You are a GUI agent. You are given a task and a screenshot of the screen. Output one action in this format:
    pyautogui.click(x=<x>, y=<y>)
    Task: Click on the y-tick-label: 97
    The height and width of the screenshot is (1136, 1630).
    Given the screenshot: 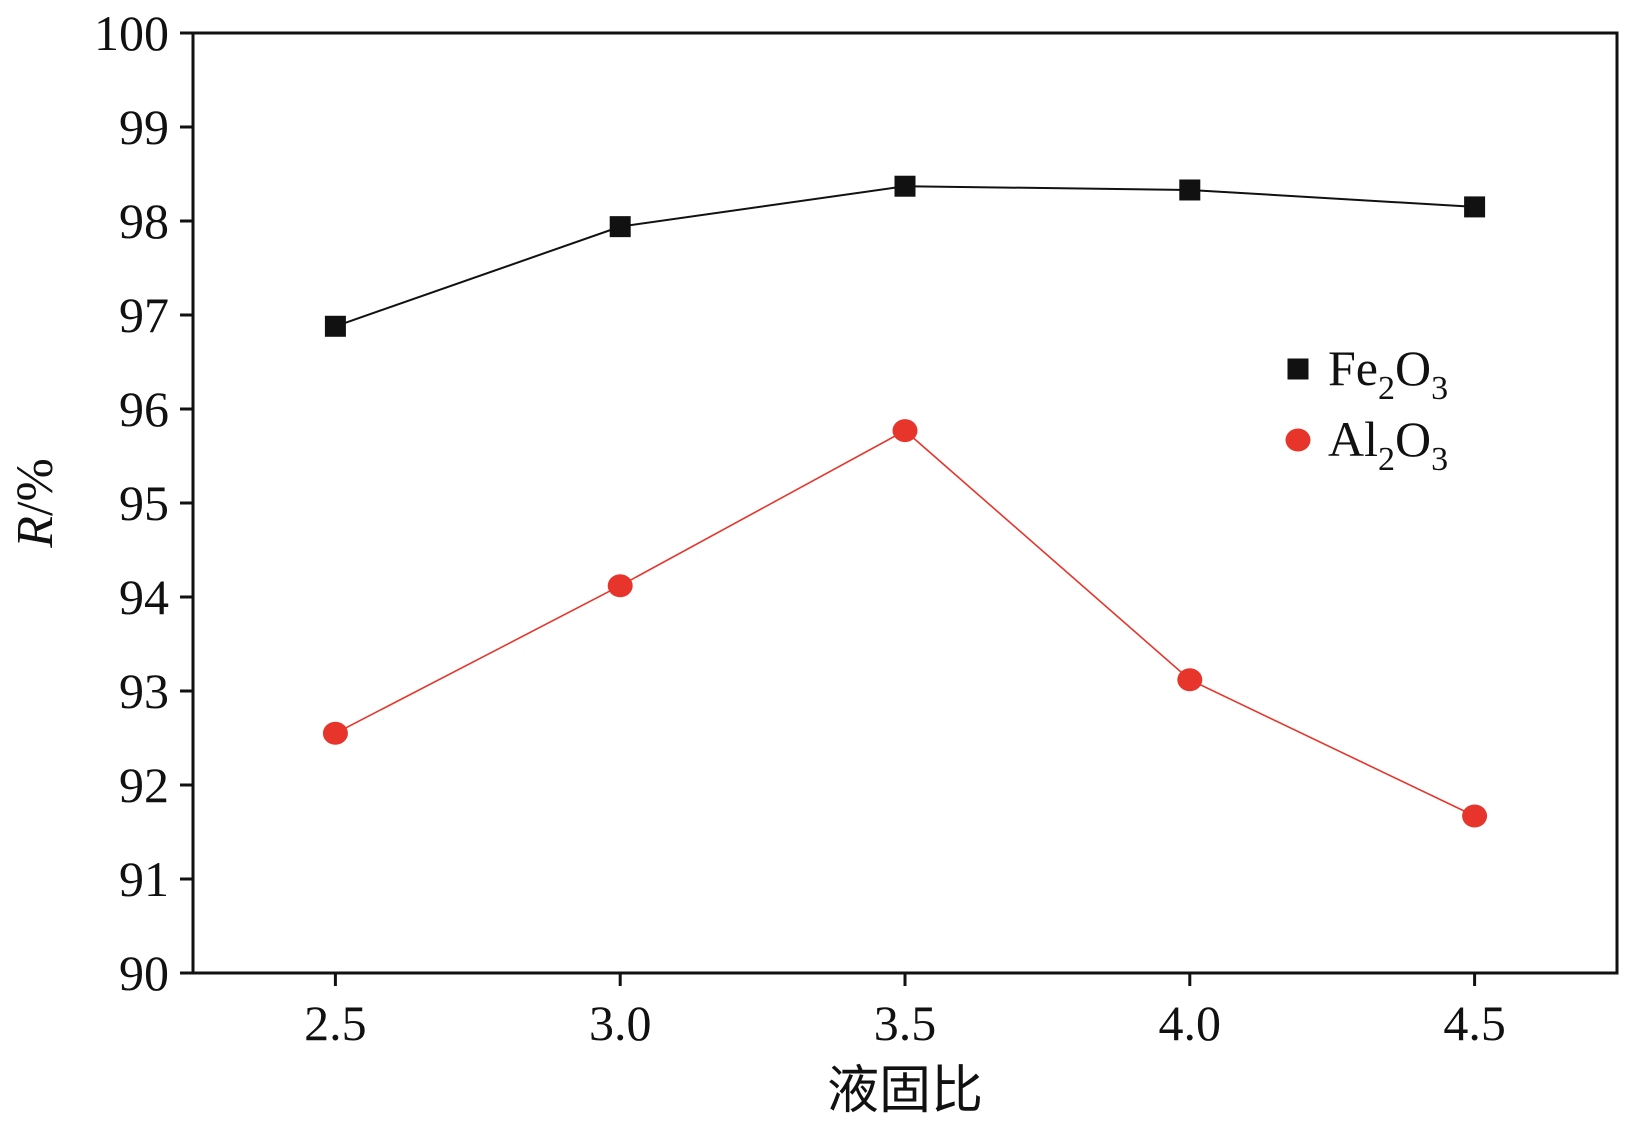 What is the action you would take?
    pyautogui.click(x=144, y=315)
    